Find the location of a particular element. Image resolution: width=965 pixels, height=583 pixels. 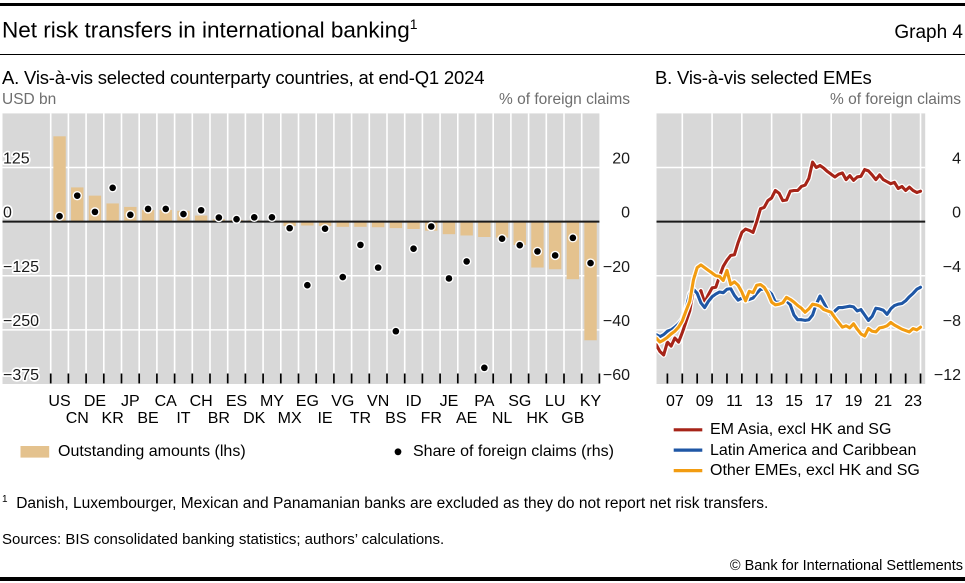

bar-KY is located at coordinates (590, 281).